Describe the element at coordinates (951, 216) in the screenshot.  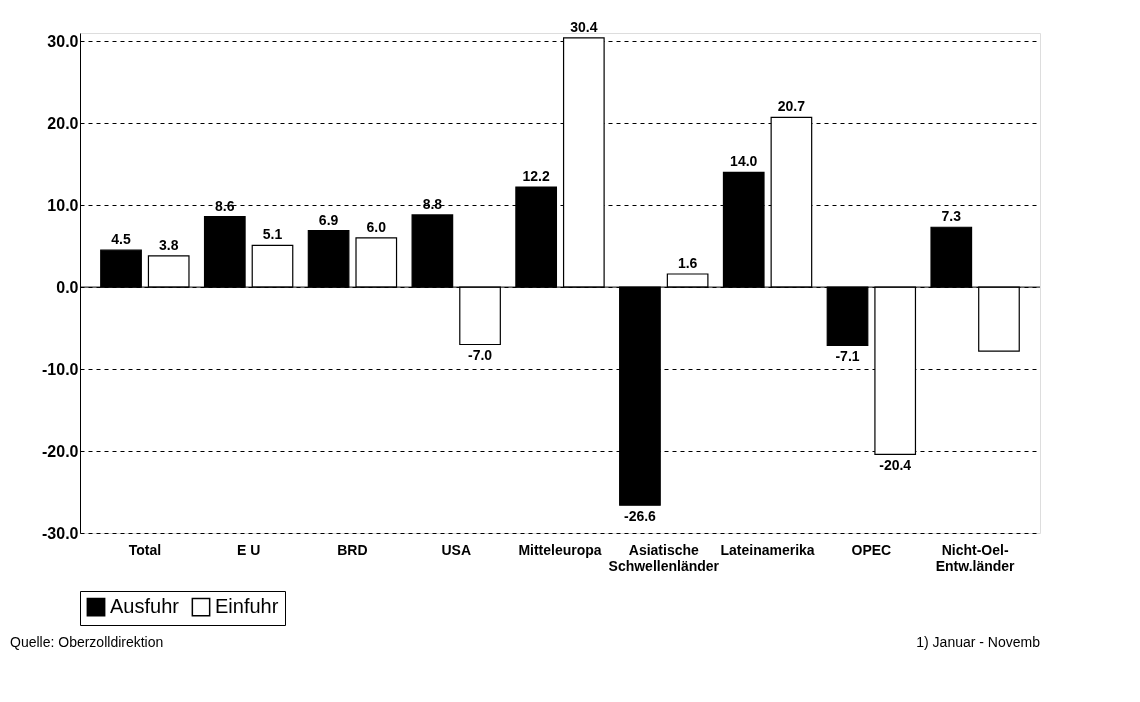
I see `data-label: 7.3` at that location.